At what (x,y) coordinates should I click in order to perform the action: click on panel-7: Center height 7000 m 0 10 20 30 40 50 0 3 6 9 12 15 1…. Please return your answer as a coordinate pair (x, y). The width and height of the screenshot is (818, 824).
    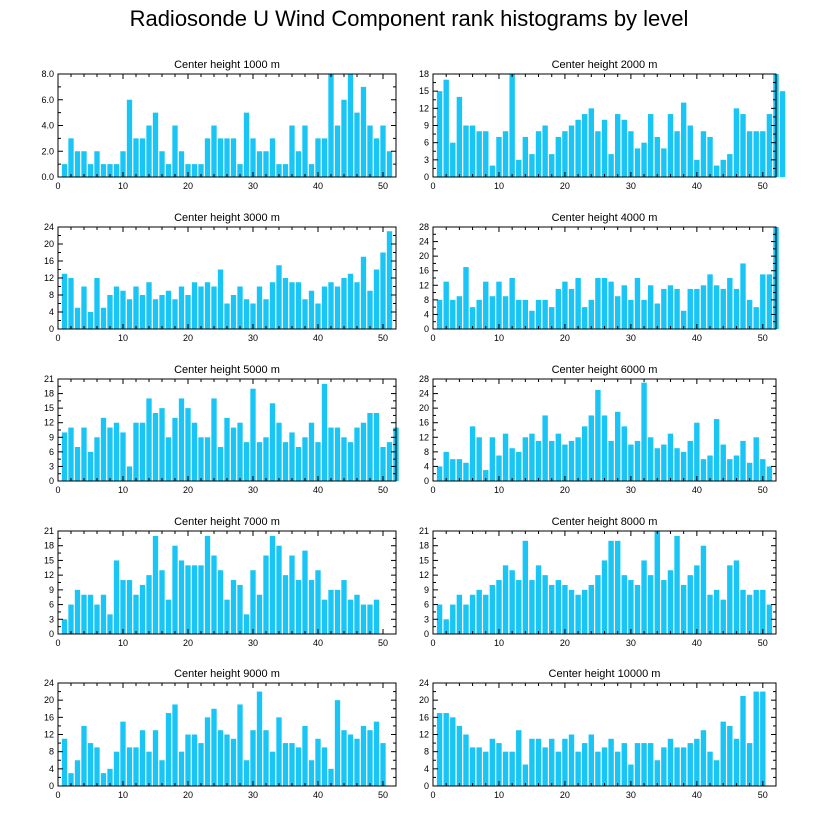
    Looking at the image, I should click on (220, 582).